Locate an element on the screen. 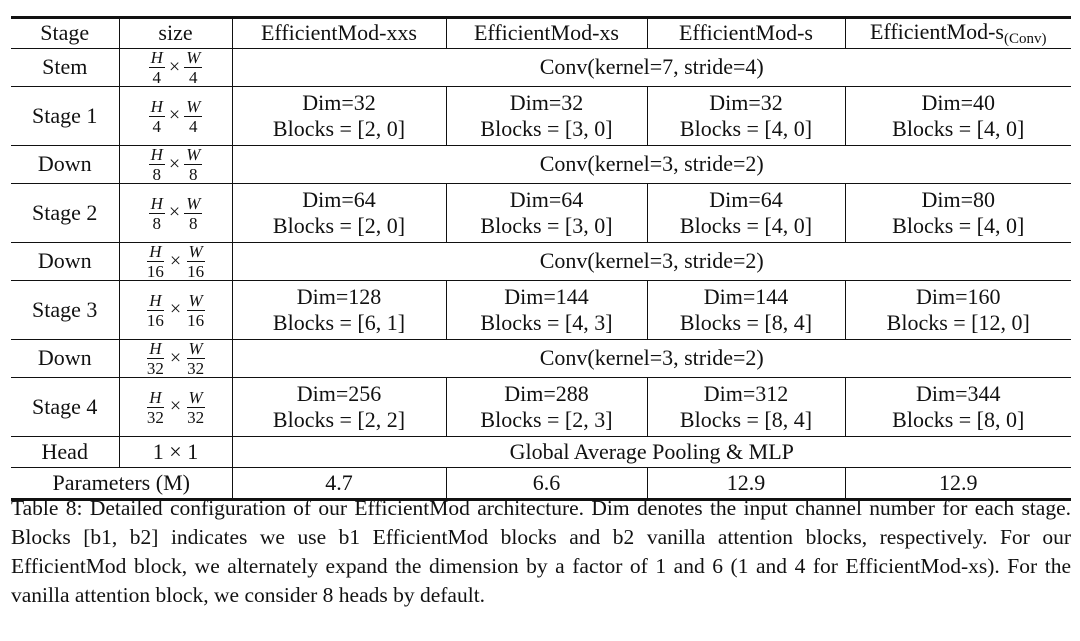  table-row-stem: Stem H 4 × W 4 Conv(kernel=7, stride=4) is located at coordinates (541, 67).